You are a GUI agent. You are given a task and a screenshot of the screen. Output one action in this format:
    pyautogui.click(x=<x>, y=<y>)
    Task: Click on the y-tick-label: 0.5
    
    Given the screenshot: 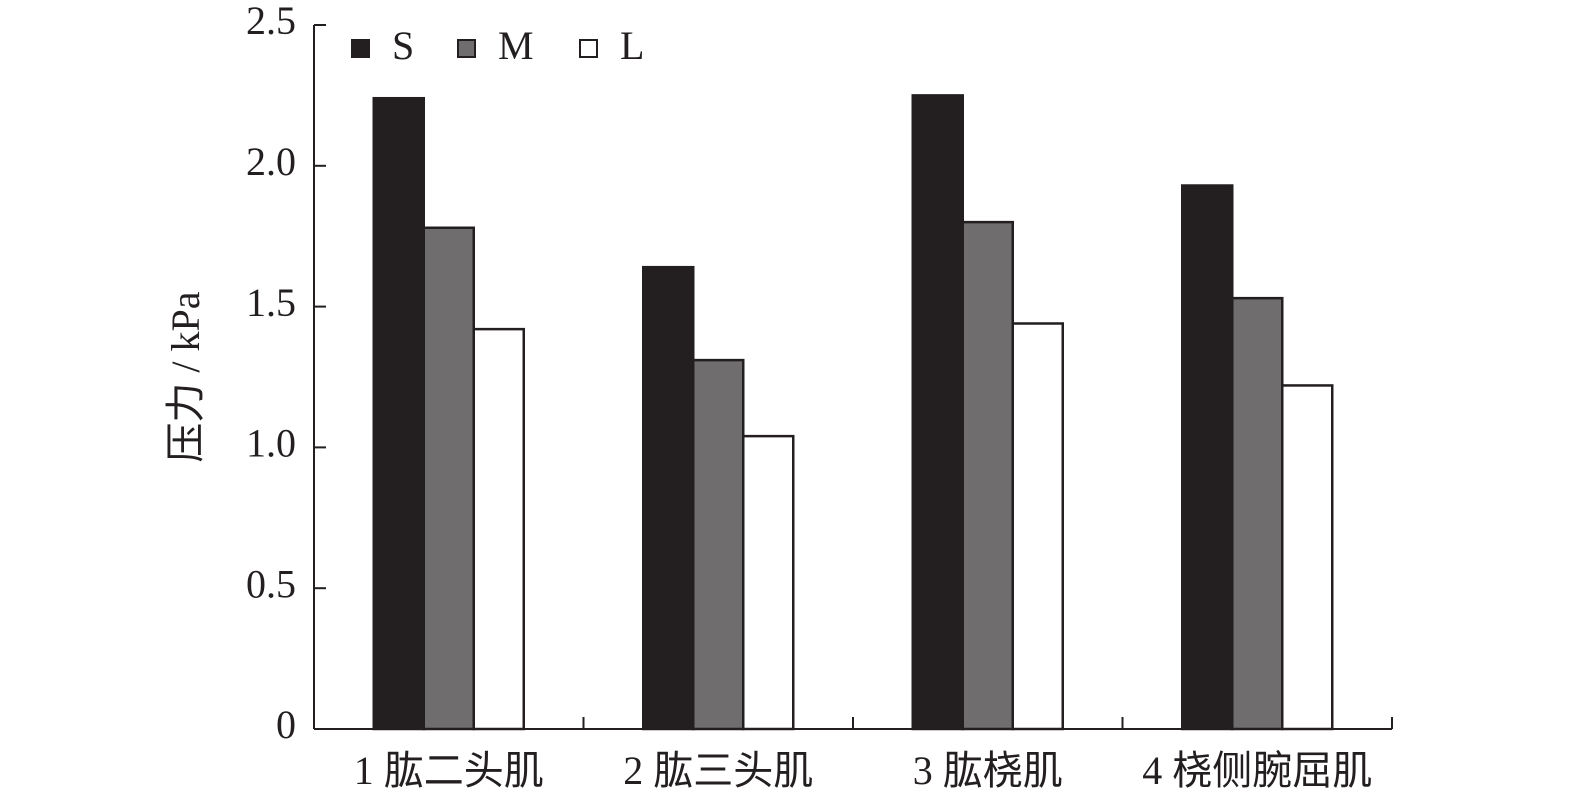 What is the action you would take?
    pyautogui.click(x=271, y=583)
    